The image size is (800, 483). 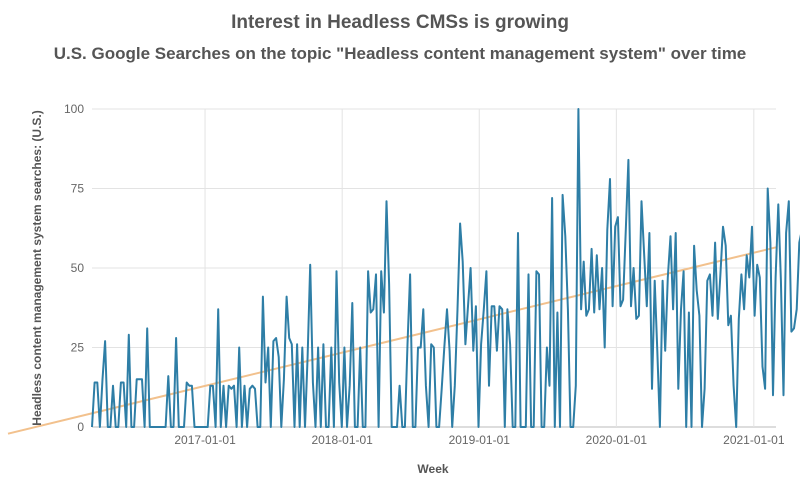 What do you see at coordinates (80, 427) in the screenshot?
I see `y-tick-label: 0` at bounding box center [80, 427].